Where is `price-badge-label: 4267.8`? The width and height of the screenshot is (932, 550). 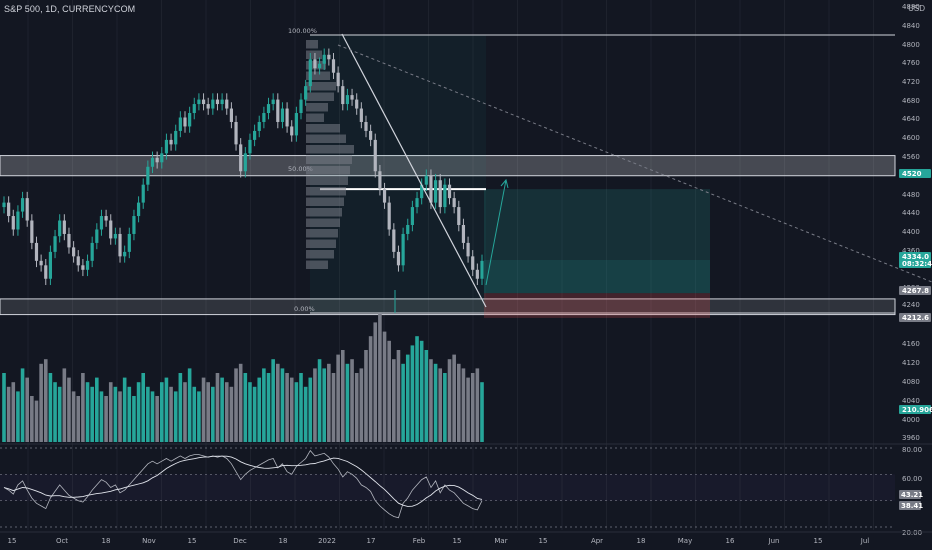
price-badge-label: 4267.8 is located at coordinates (915, 291).